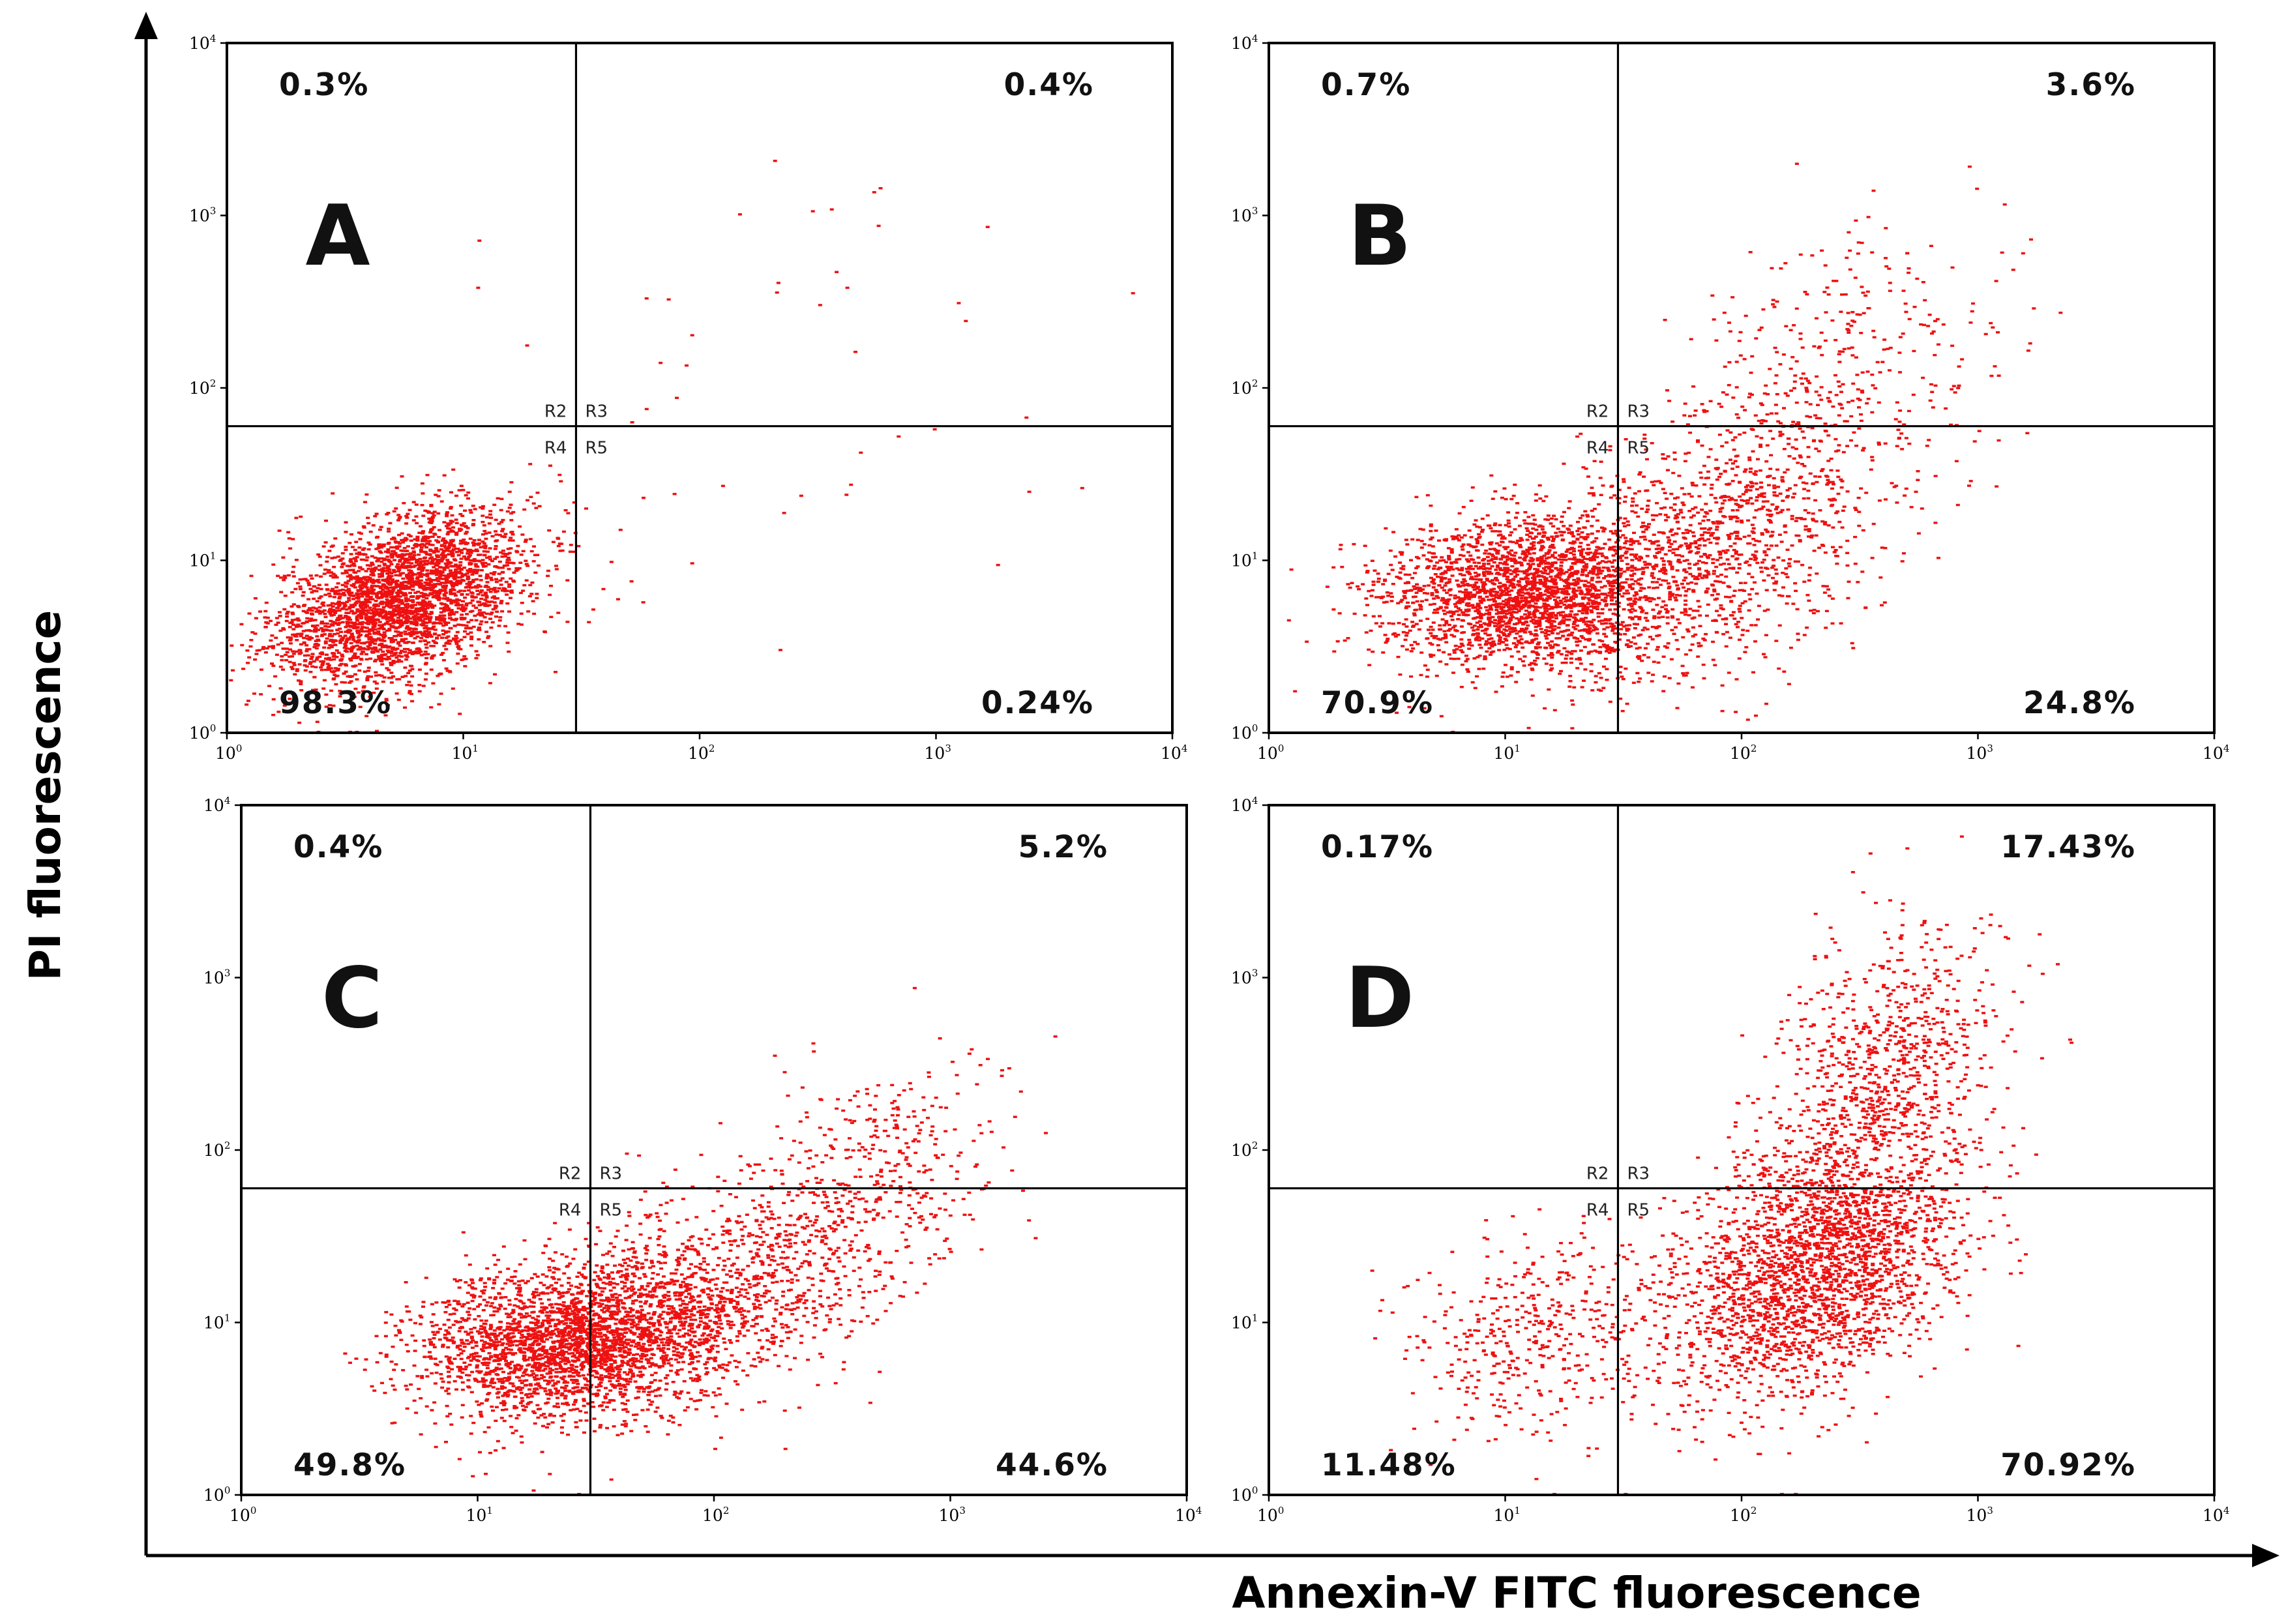 The height and width of the screenshot is (1624, 2286). Describe the element at coordinates (146, 25) in the screenshot. I see `figure-y-axis-arrow` at that location.